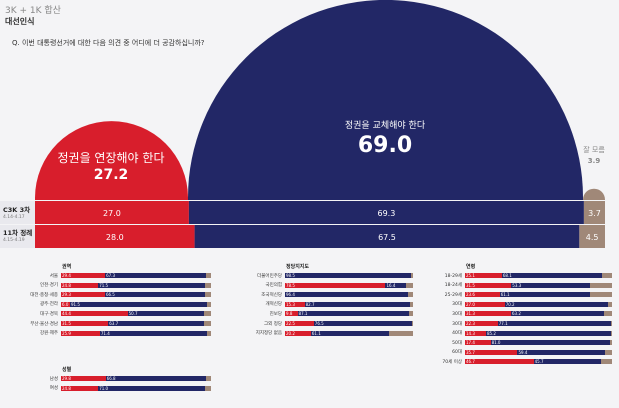  Describe the element at coordinates (457, 343) in the screenshot. I see `panel-4-row-8-label: 50대` at that location.